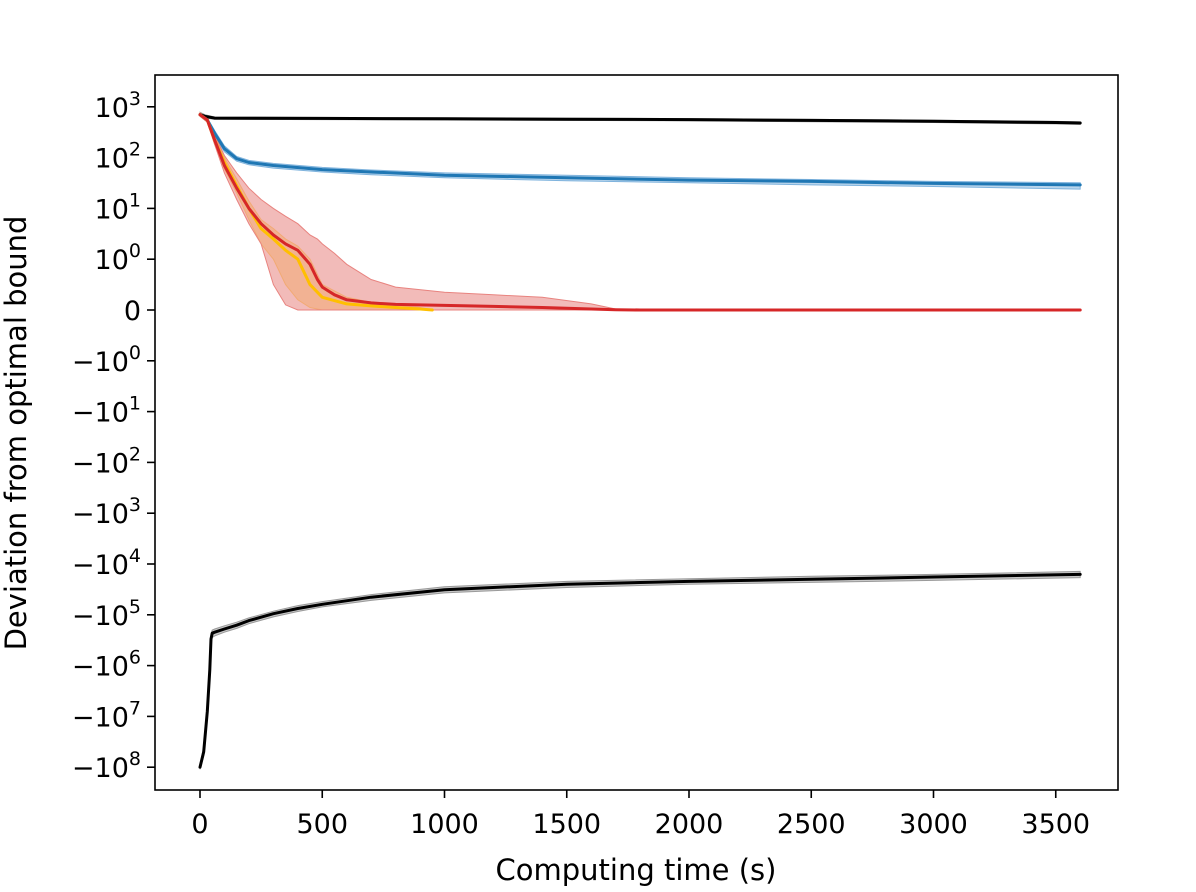  What do you see at coordinates (132, 311) in the screenshot?
I see `y-tick-label: 0` at bounding box center [132, 311].